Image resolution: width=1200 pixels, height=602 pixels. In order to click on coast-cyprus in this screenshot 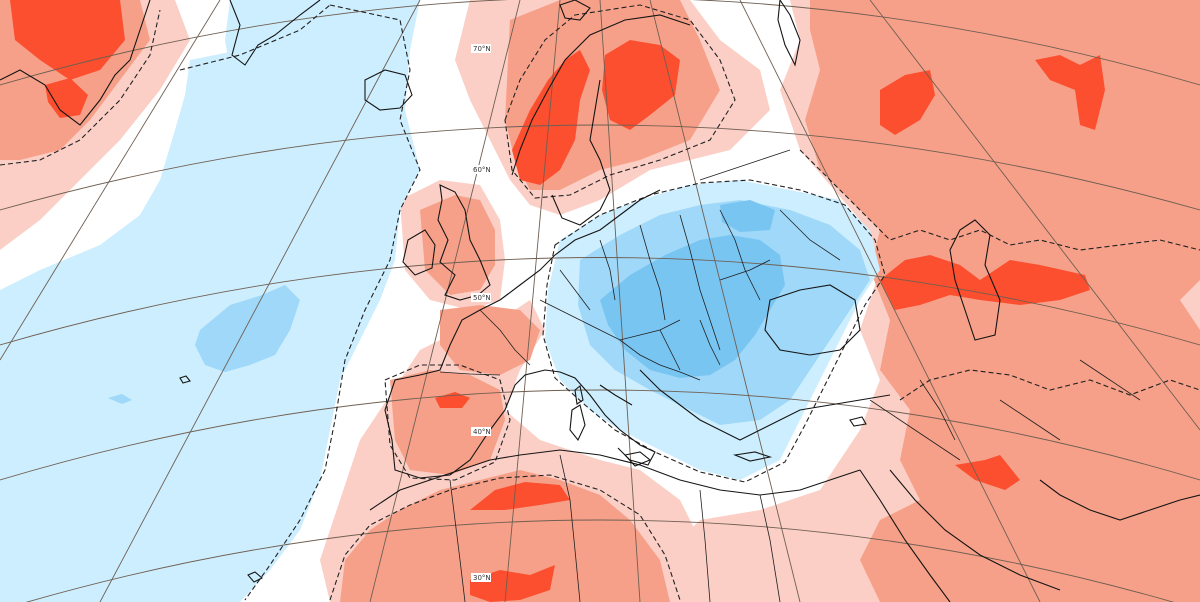, I will do `click(858, 421)`.